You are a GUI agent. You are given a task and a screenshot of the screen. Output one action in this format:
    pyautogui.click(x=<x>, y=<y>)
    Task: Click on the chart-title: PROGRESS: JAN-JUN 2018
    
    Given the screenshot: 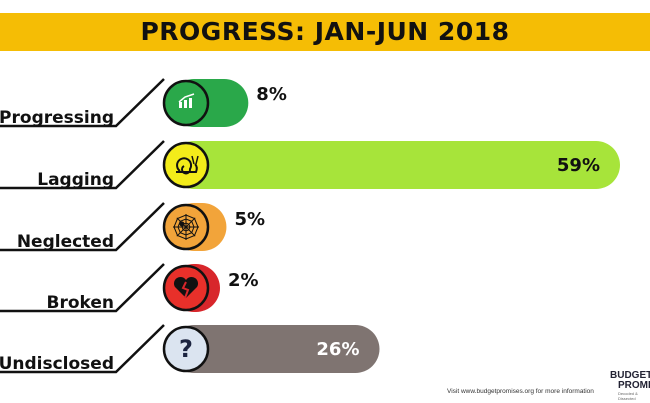 What is the action you would take?
    pyautogui.click(x=325, y=31)
    